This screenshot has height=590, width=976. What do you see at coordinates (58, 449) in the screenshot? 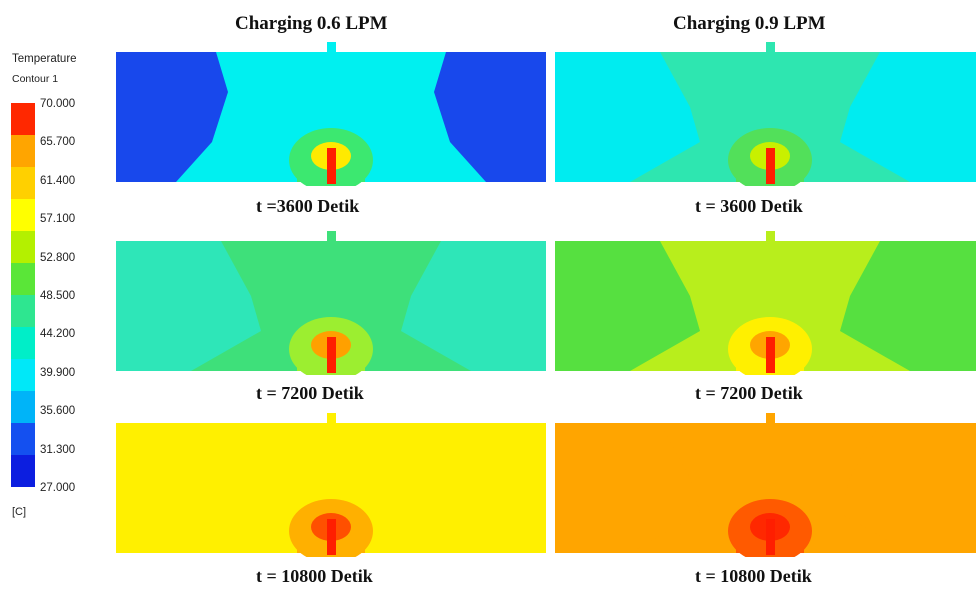
I see `legend-value: 31.300` at bounding box center [58, 449].